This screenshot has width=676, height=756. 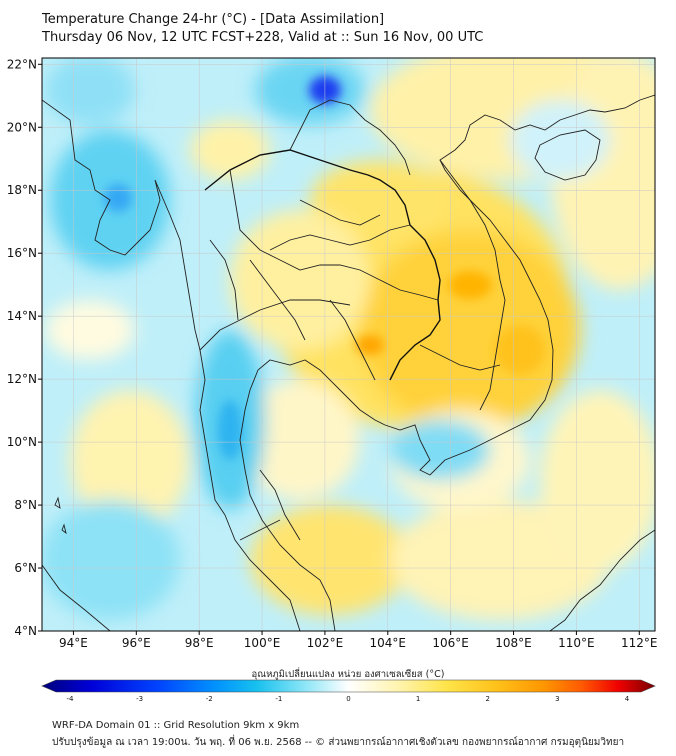 I want to click on lat-label: 10°N, so click(x=22, y=442).